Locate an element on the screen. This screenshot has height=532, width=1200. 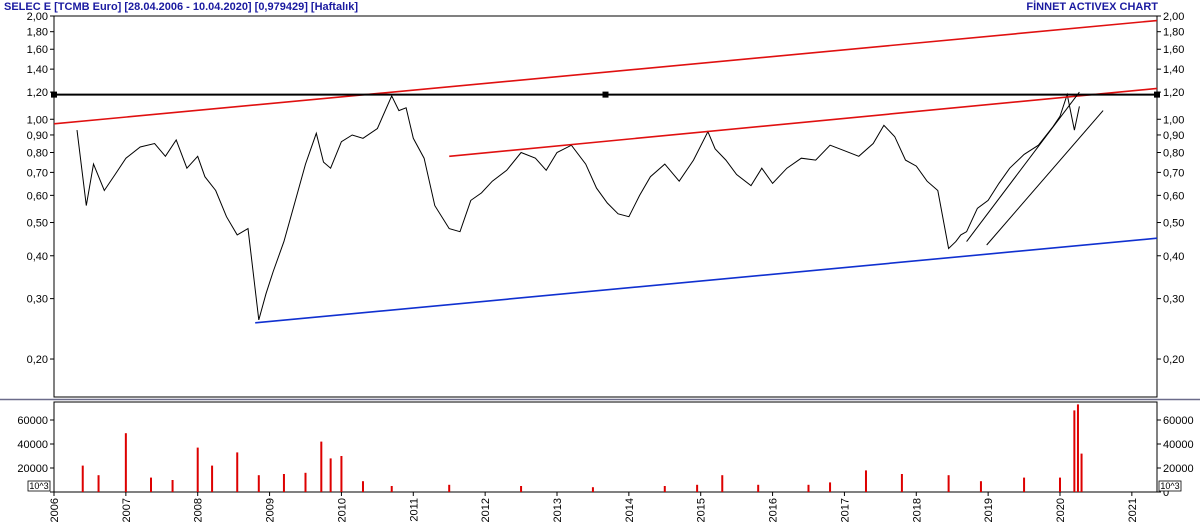
price-ytick-label-right: 1,40 is located at coordinates (1173, 70).